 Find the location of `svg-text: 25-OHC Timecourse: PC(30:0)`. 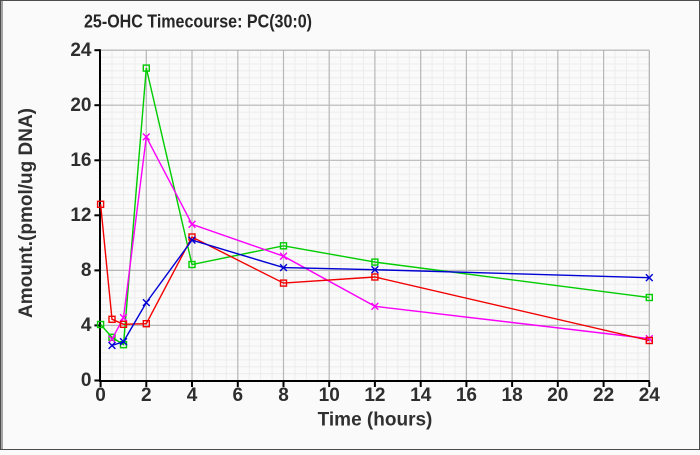

svg-text: 25-OHC Timecourse: PC(30:0) is located at coordinates (198, 22).